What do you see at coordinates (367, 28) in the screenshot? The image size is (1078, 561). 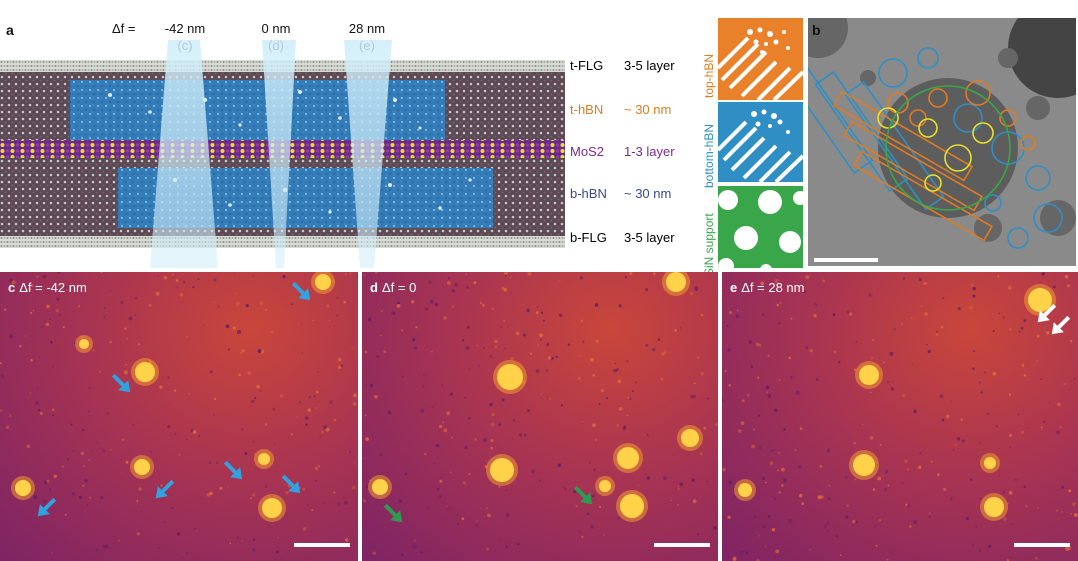 I see `beam-value: 28 nm` at bounding box center [367, 28].